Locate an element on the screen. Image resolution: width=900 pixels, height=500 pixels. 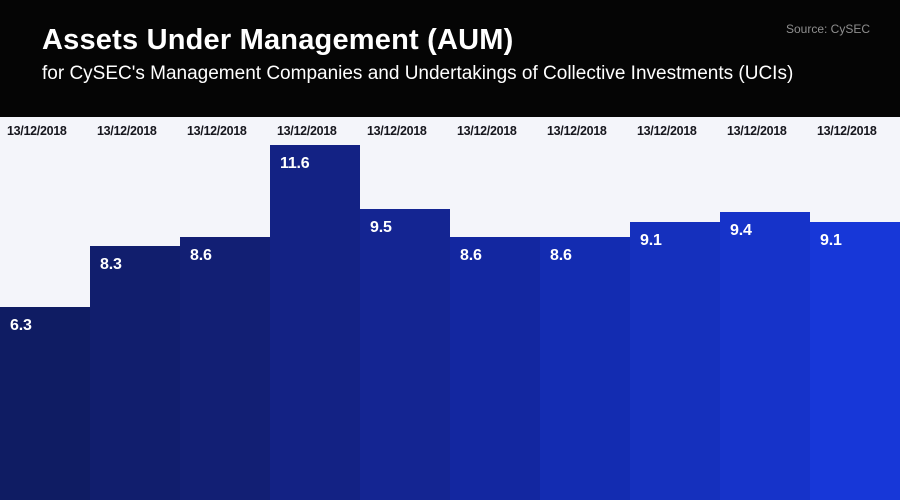
bar-value-label: 11.6 is located at coordinates (295, 163).